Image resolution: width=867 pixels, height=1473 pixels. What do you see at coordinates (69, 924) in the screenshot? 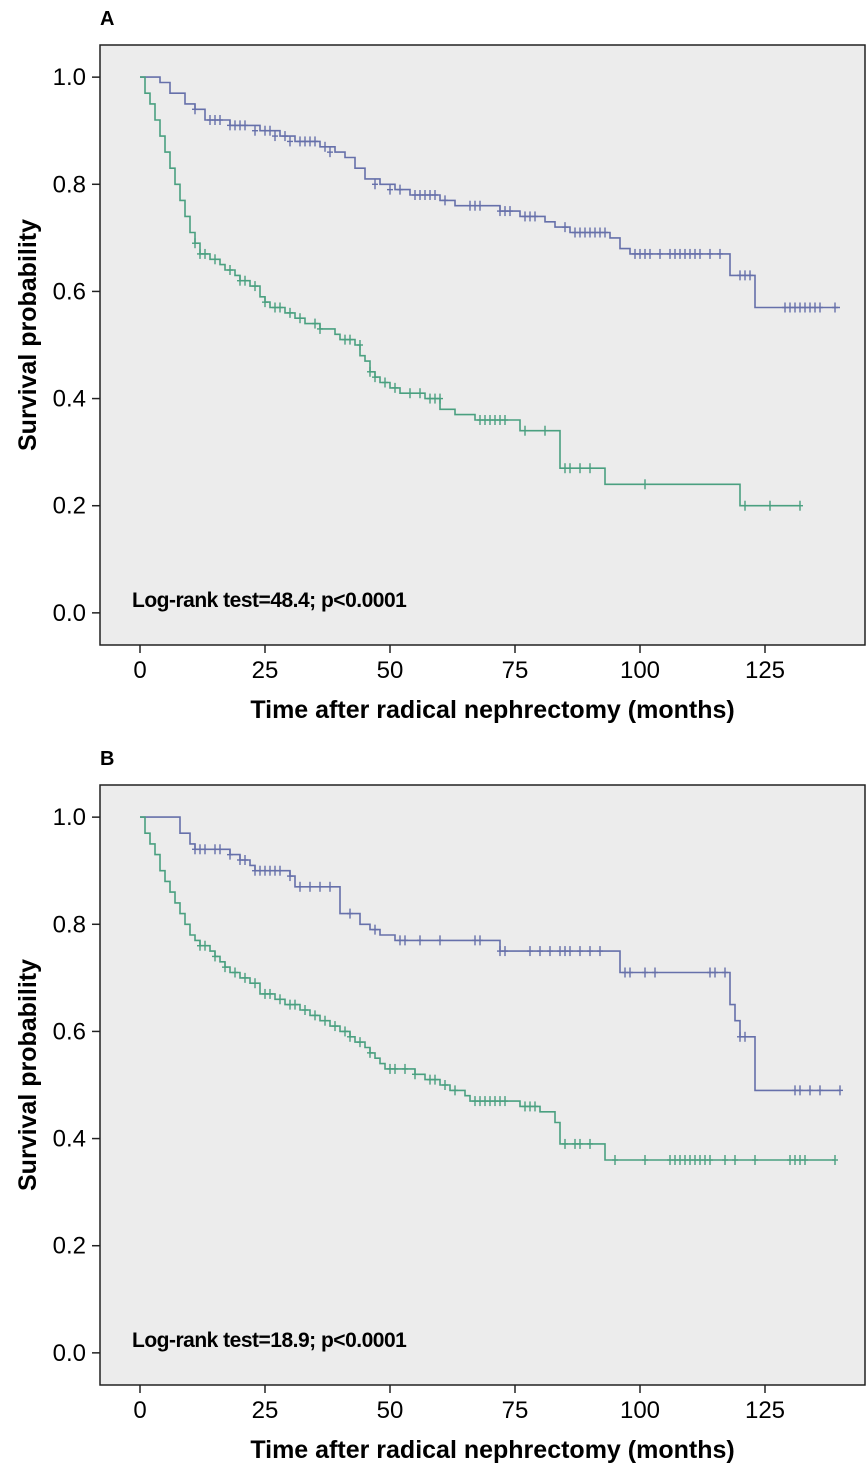
I see `y-tick-label: 0.8` at bounding box center [69, 924].